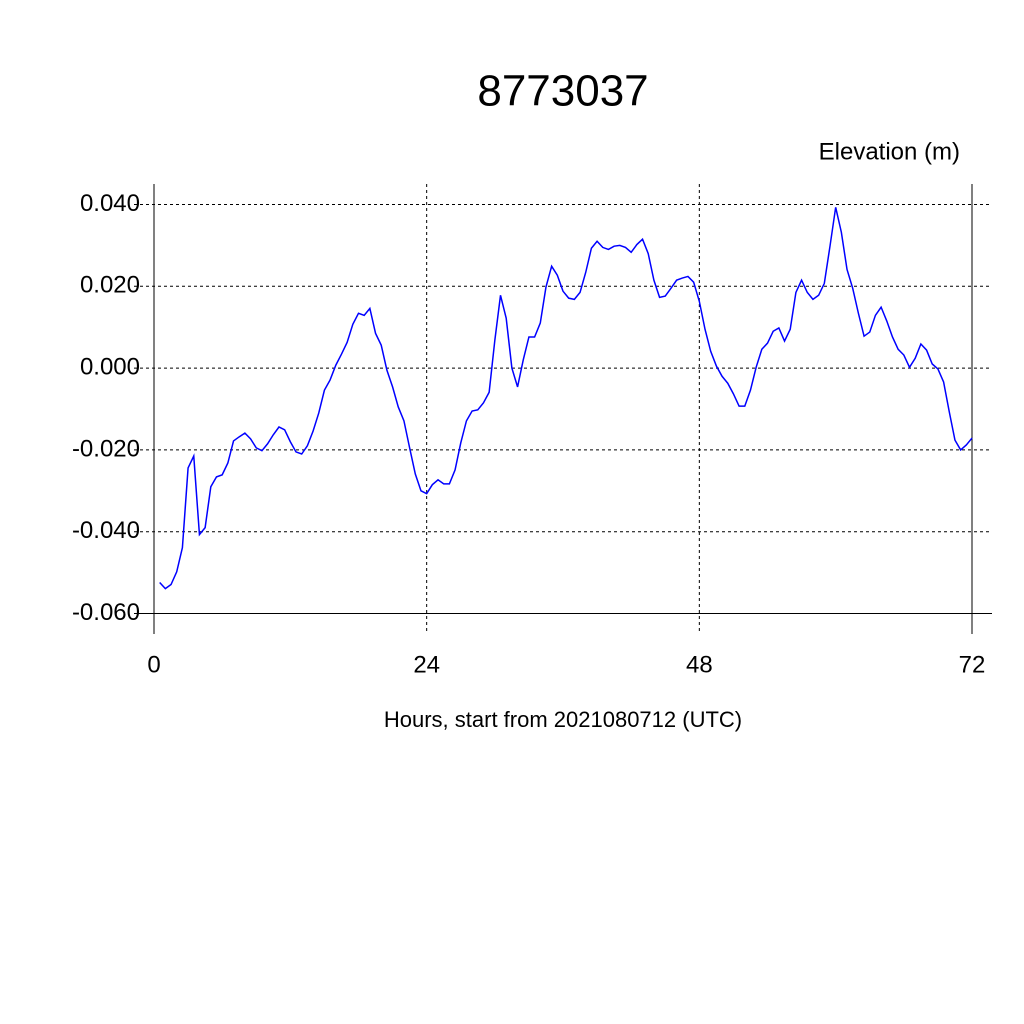  What do you see at coordinates (153, 664) in the screenshot?
I see `x-tick-label: 0` at bounding box center [153, 664].